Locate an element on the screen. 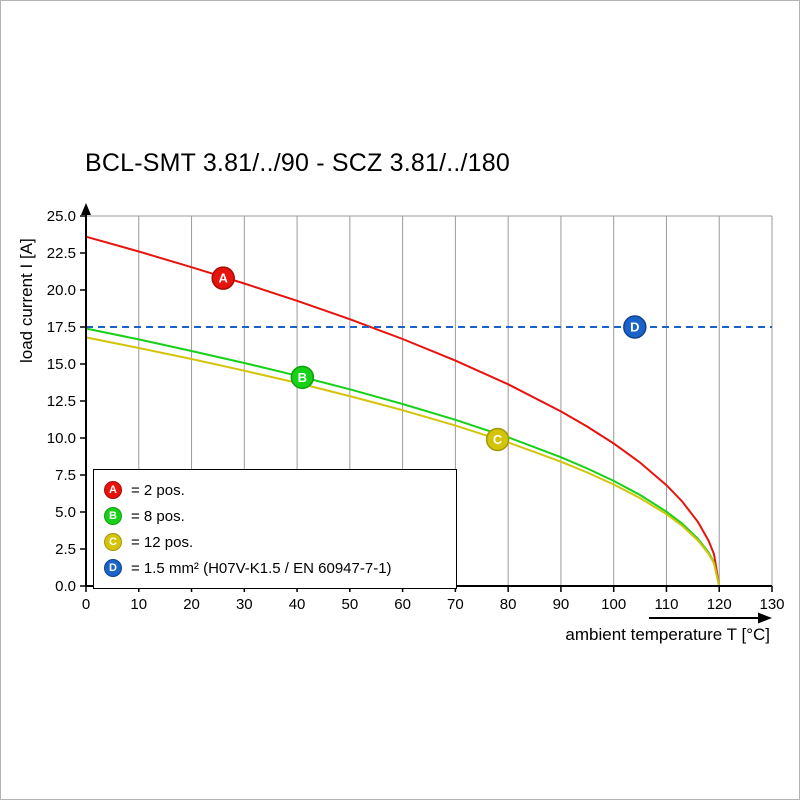 The image size is (800, 800). y-tick-label: 12.5 is located at coordinates (61, 401).